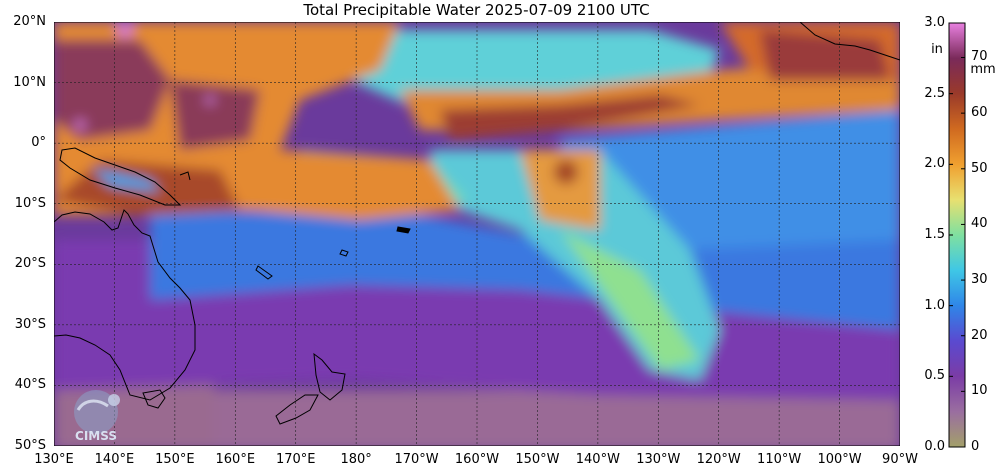 The image size is (1000, 470). What do you see at coordinates (30, 385) in the screenshot?
I see `latitude-label: 40°S` at bounding box center [30, 385].